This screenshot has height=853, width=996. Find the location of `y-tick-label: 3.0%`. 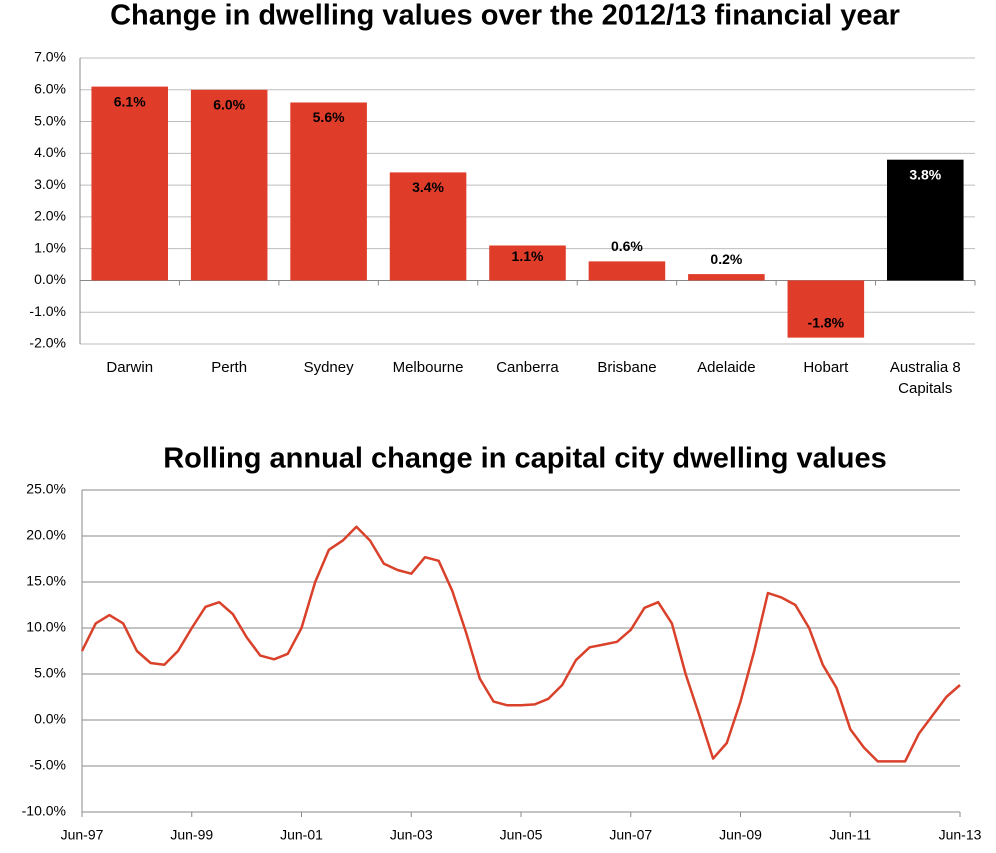

y-tick-label: 3.0% is located at coordinates (50, 184).